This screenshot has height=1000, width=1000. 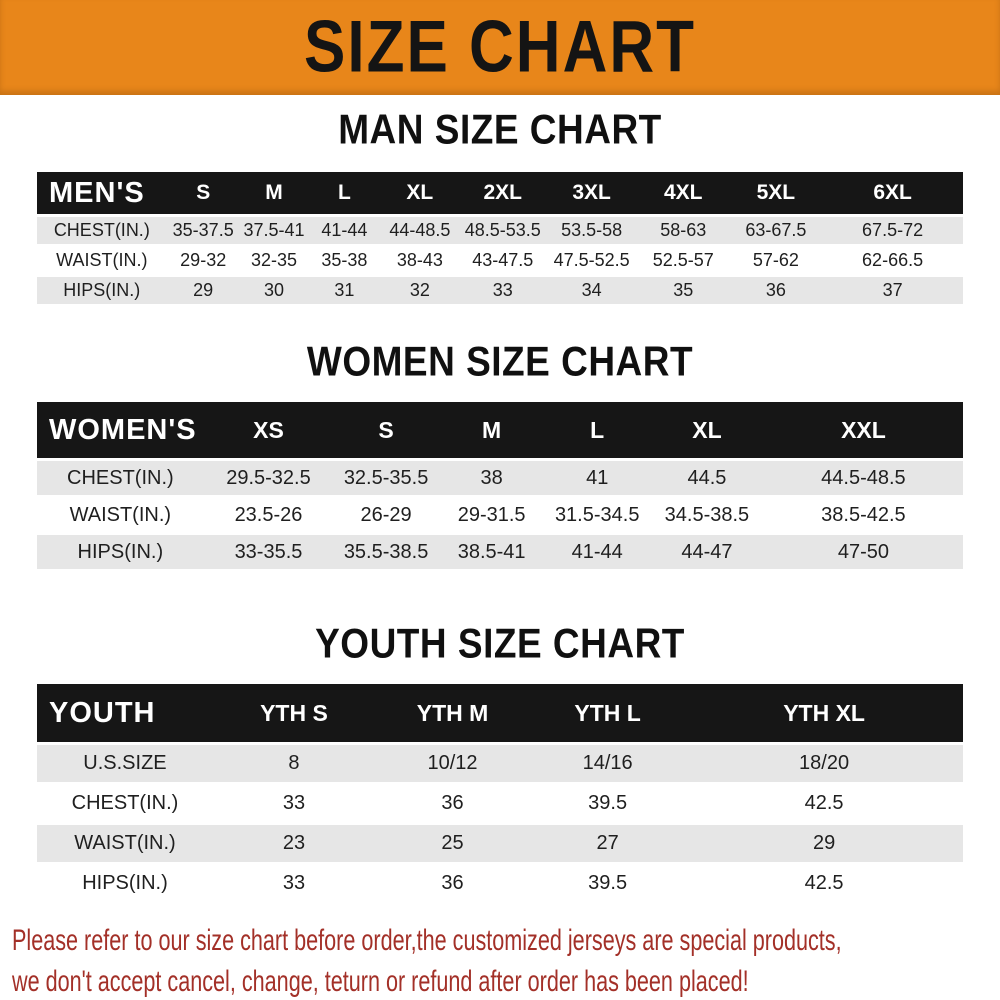 I want to click on size-value-cell: 32, so click(x=420, y=289).